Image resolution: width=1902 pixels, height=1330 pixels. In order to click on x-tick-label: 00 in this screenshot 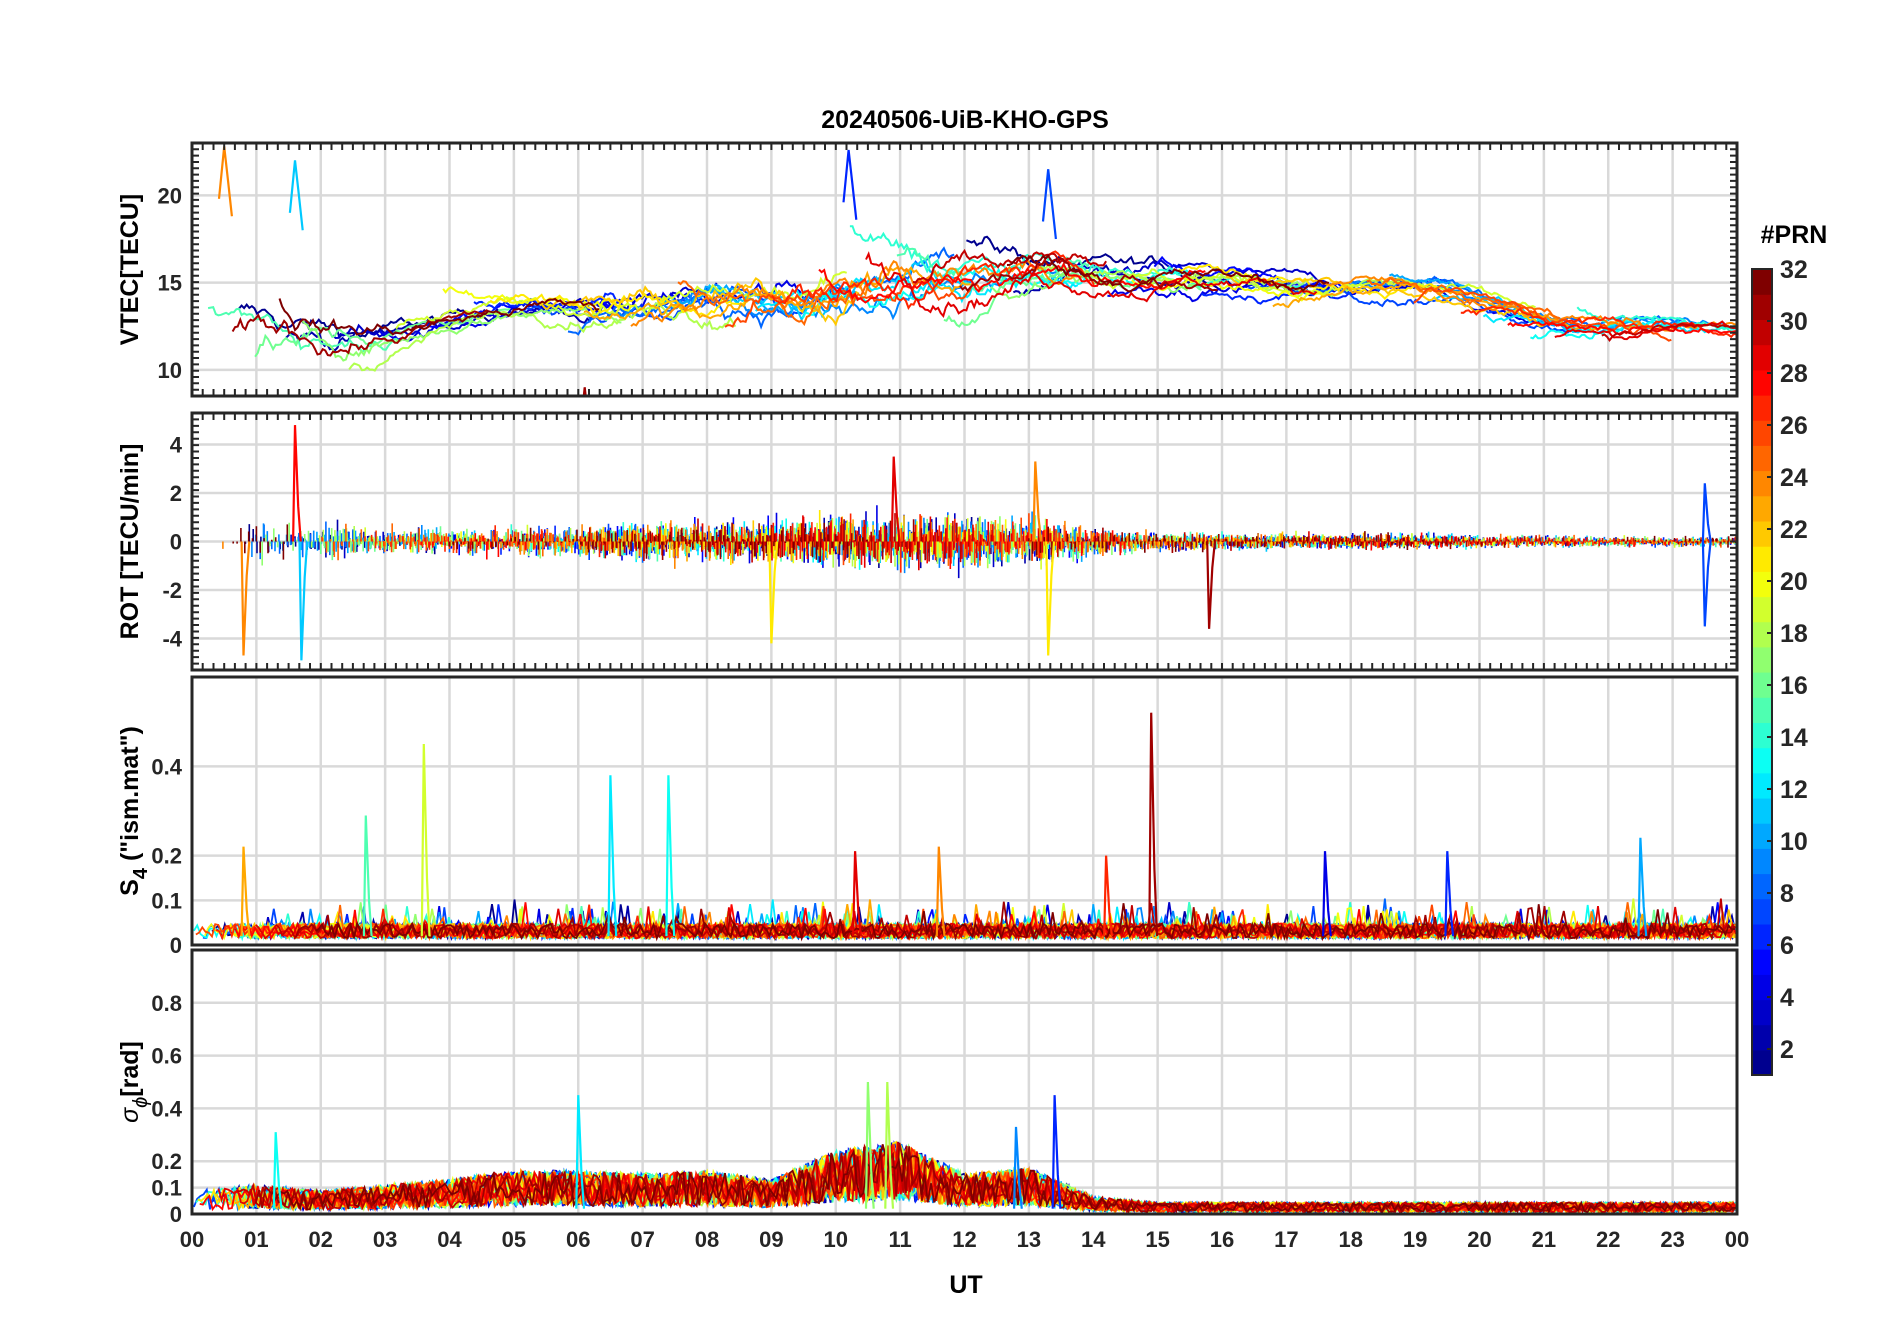, I will do `click(192, 1239)`.